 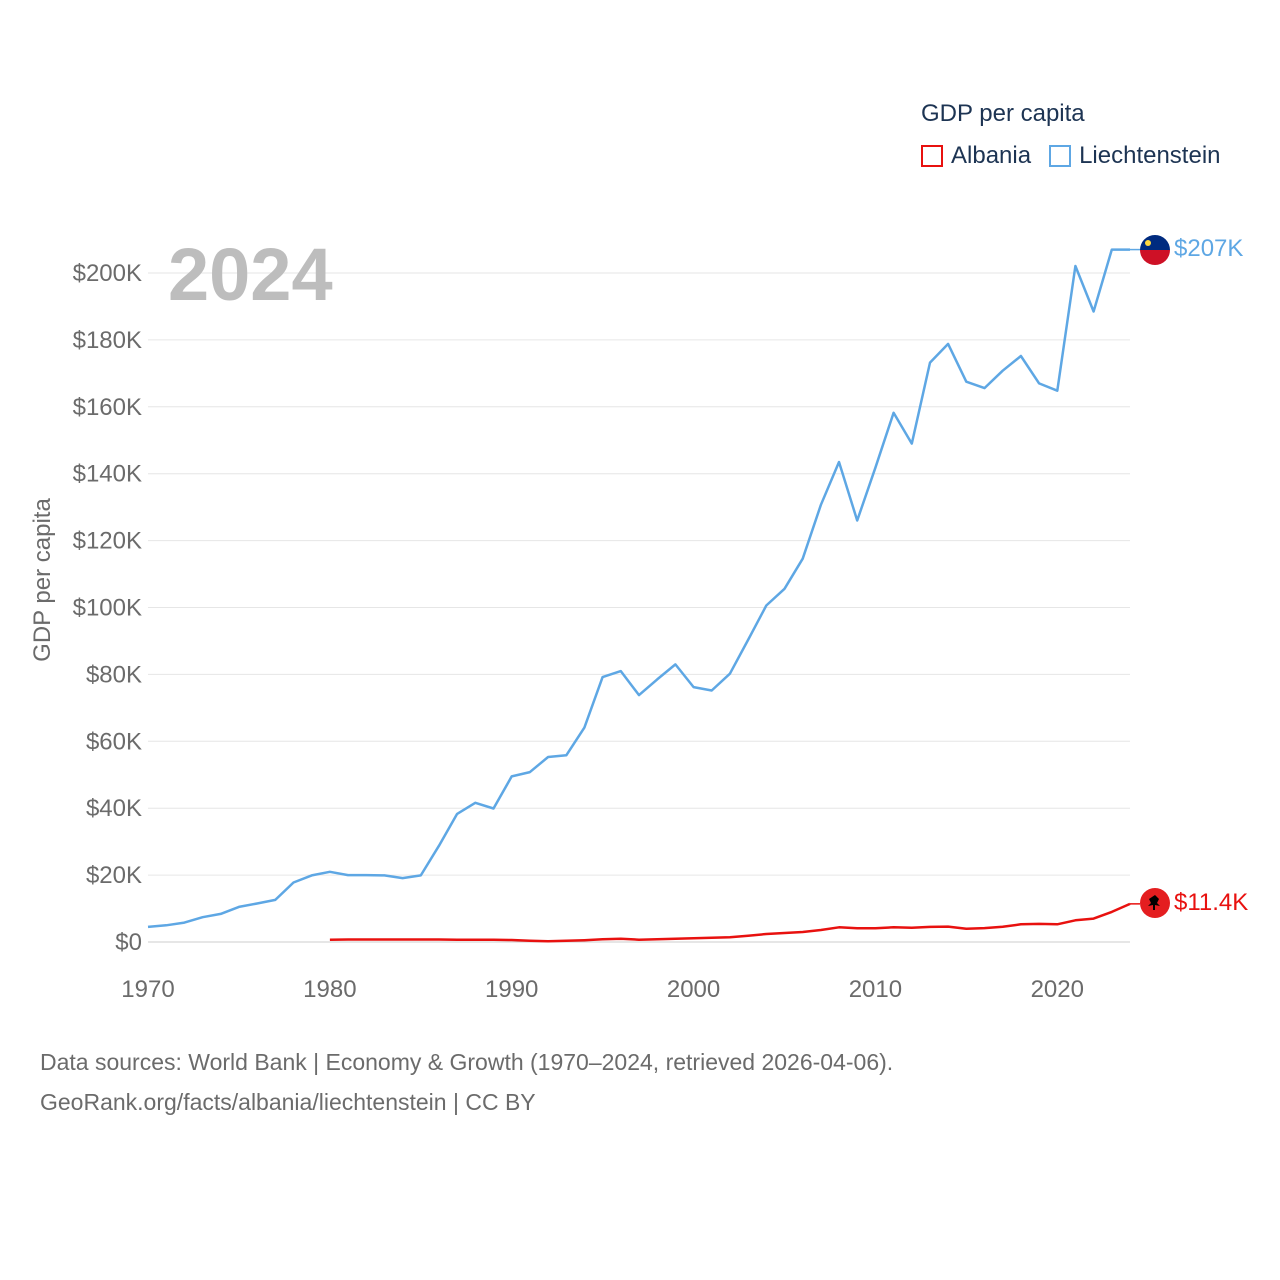 What do you see at coordinates (932, 156) in the screenshot?
I see `legend-swatch-albania` at bounding box center [932, 156].